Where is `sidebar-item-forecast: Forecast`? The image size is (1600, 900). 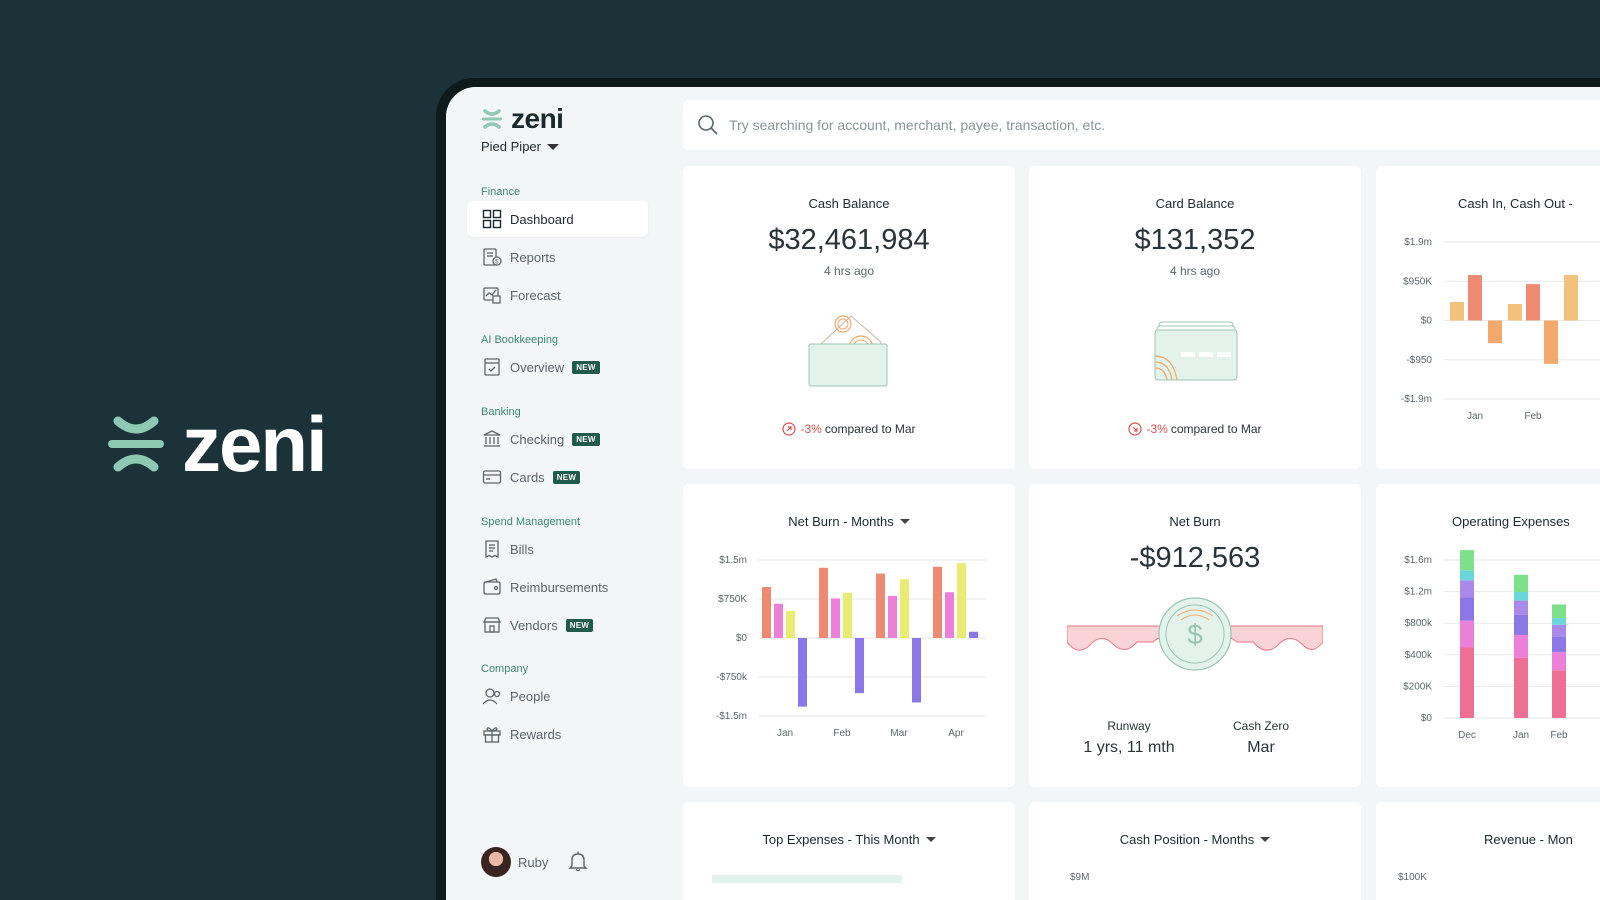 sidebar-item-forecast: Forecast is located at coordinates (557, 295).